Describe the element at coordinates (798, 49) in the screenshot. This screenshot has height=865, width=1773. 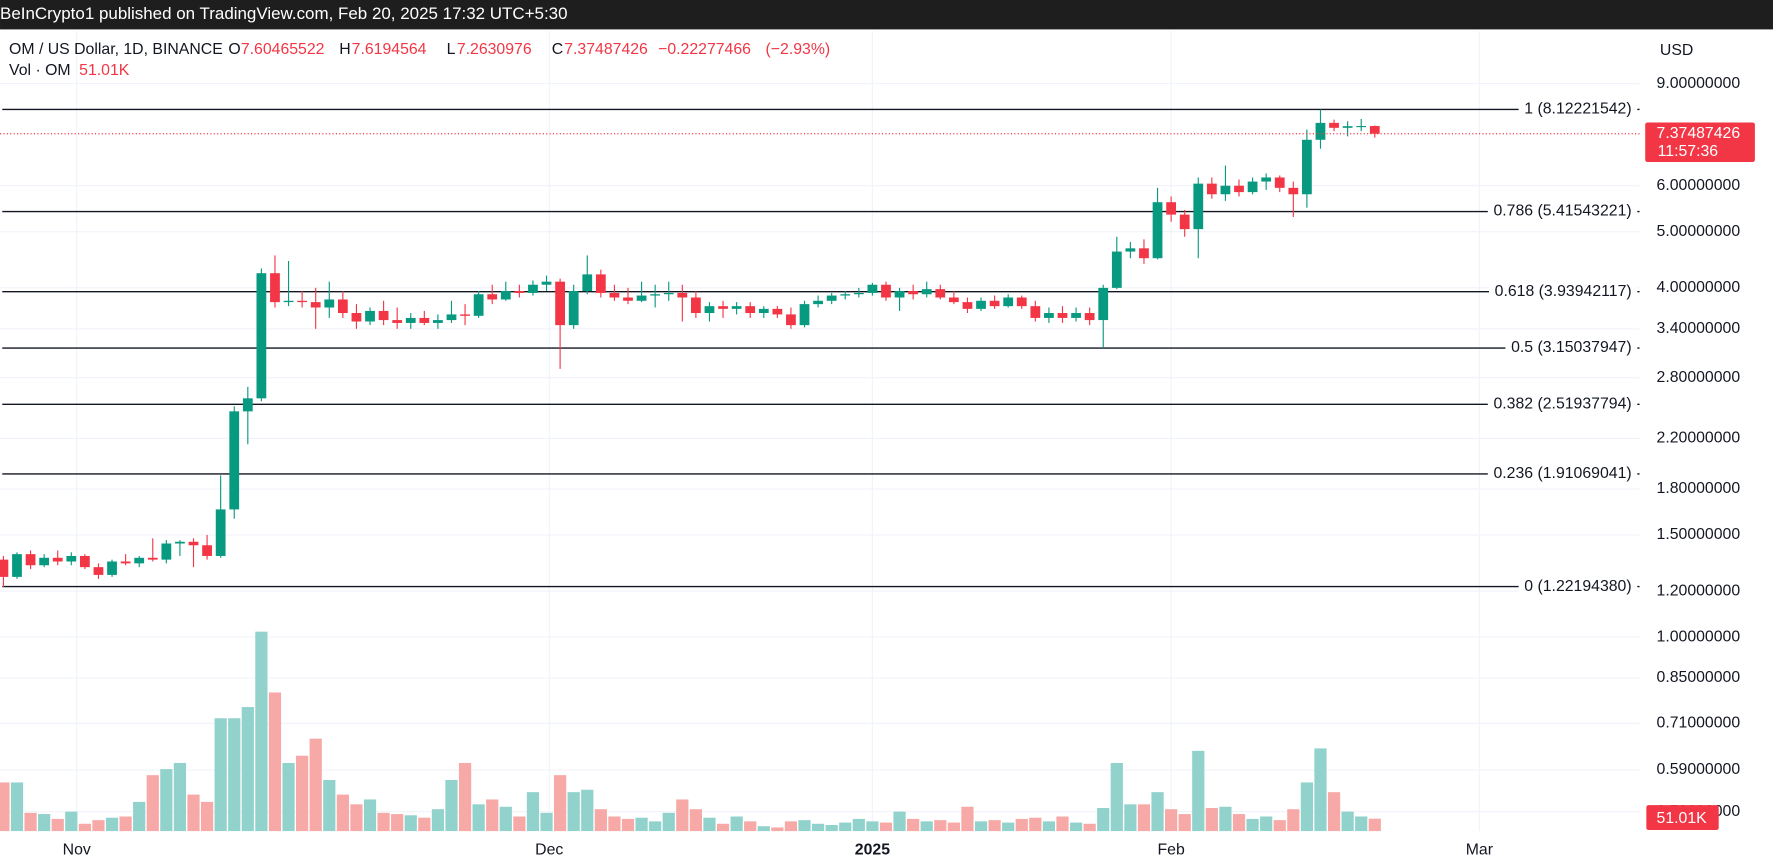
I see `change-pct: (−2.93%)` at that location.